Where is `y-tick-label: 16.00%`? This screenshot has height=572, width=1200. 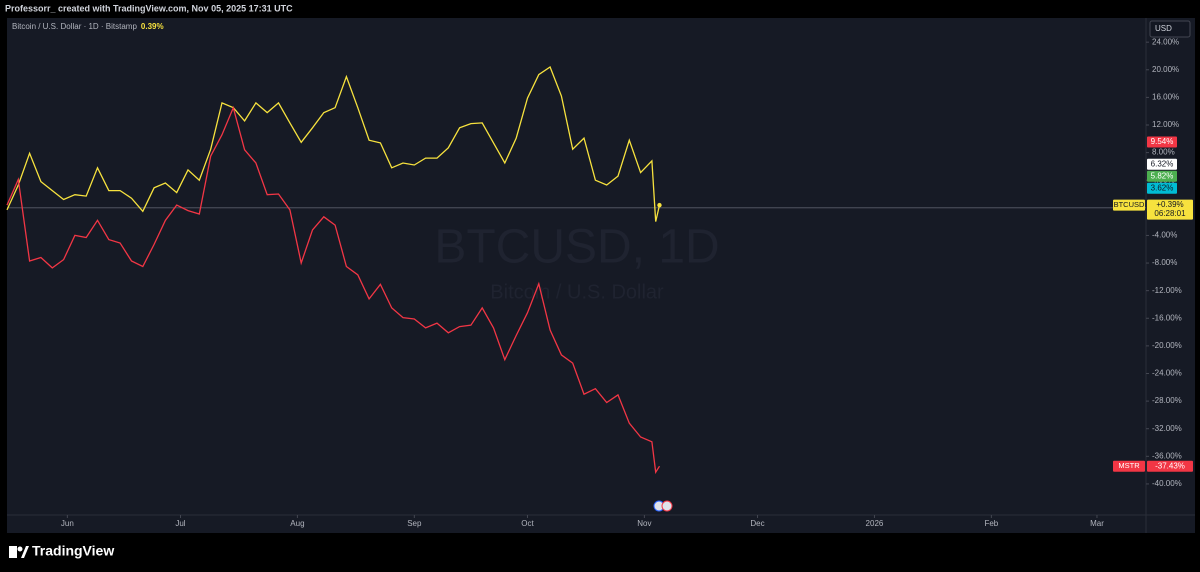 y-tick-label: 16.00% is located at coordinates (1165, 96).